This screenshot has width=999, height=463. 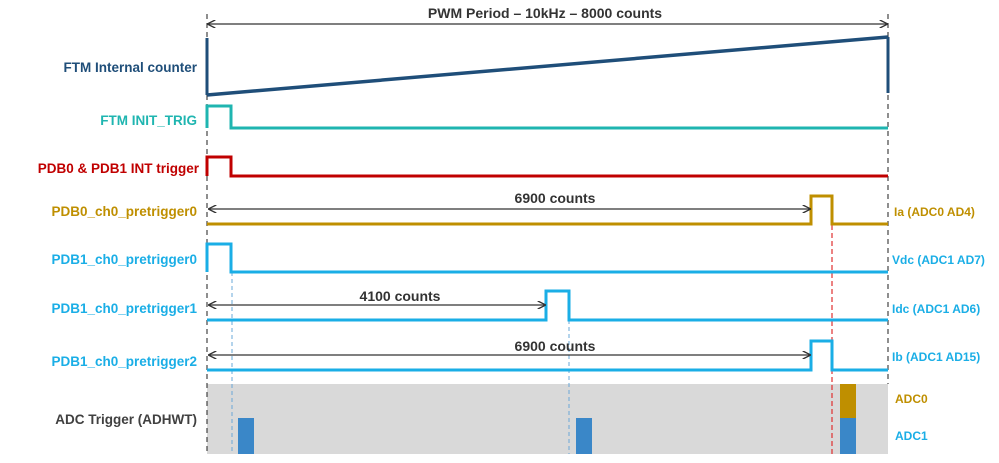 I want to click on adc0-conversion-ia, so click(x=848, y=401).